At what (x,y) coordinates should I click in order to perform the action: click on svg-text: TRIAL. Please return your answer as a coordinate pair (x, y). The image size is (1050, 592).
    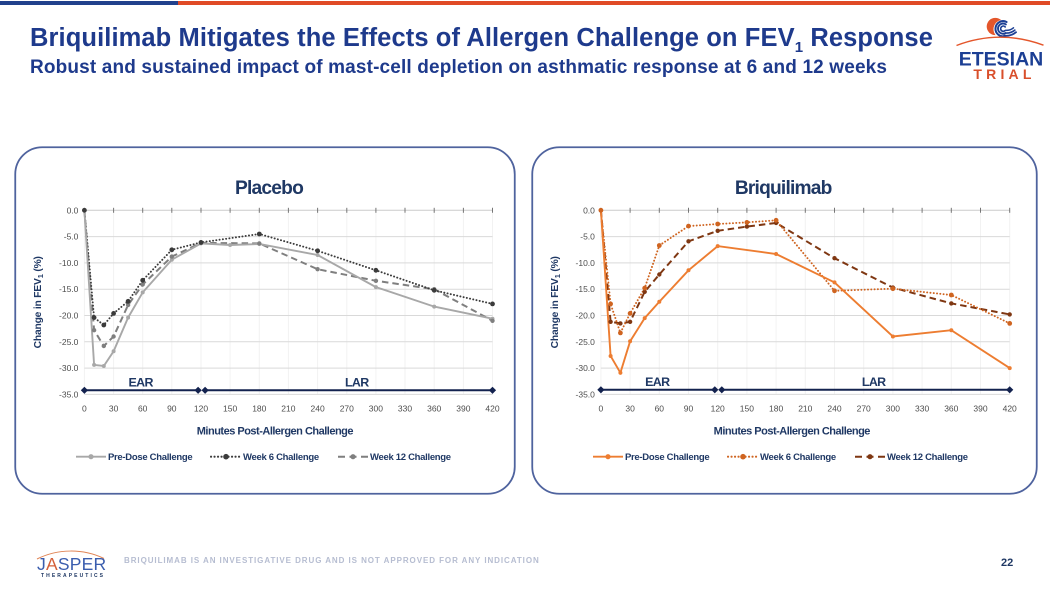
    Looking at the image, I should click on (1004, 74).